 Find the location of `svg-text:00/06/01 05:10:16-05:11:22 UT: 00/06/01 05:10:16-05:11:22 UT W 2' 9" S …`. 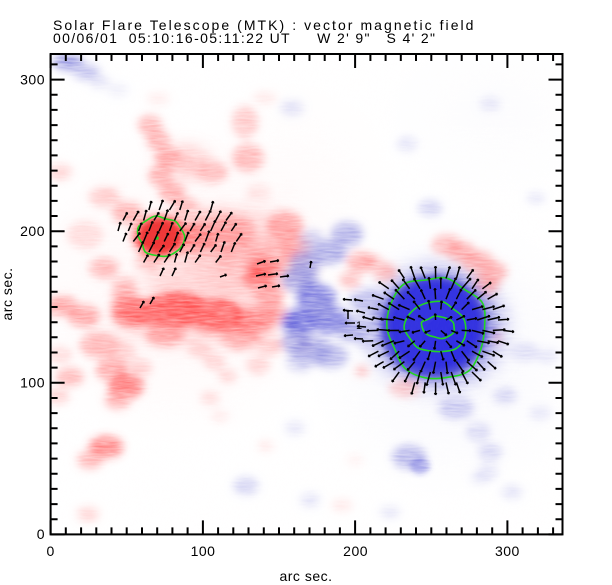

svg-text:00/06/01 05:10:16-05:11:22 UT: 00/06/01 05:10:16-05:11:22 UT W 2' 9" S … is located at coordinates (244, 38).